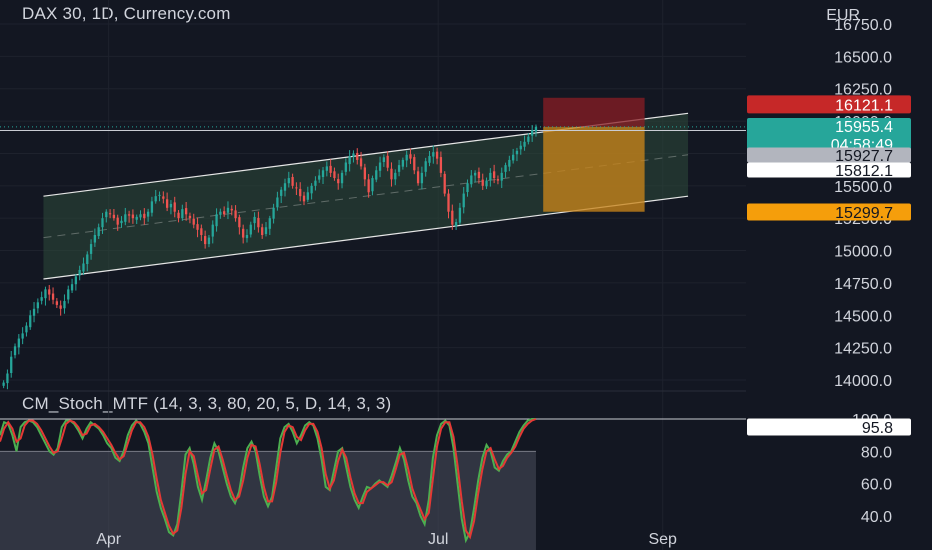  Describe the element at coordinates (863, 284) in the screenshot. I see `price-tick-label: 14750.0` at that location.